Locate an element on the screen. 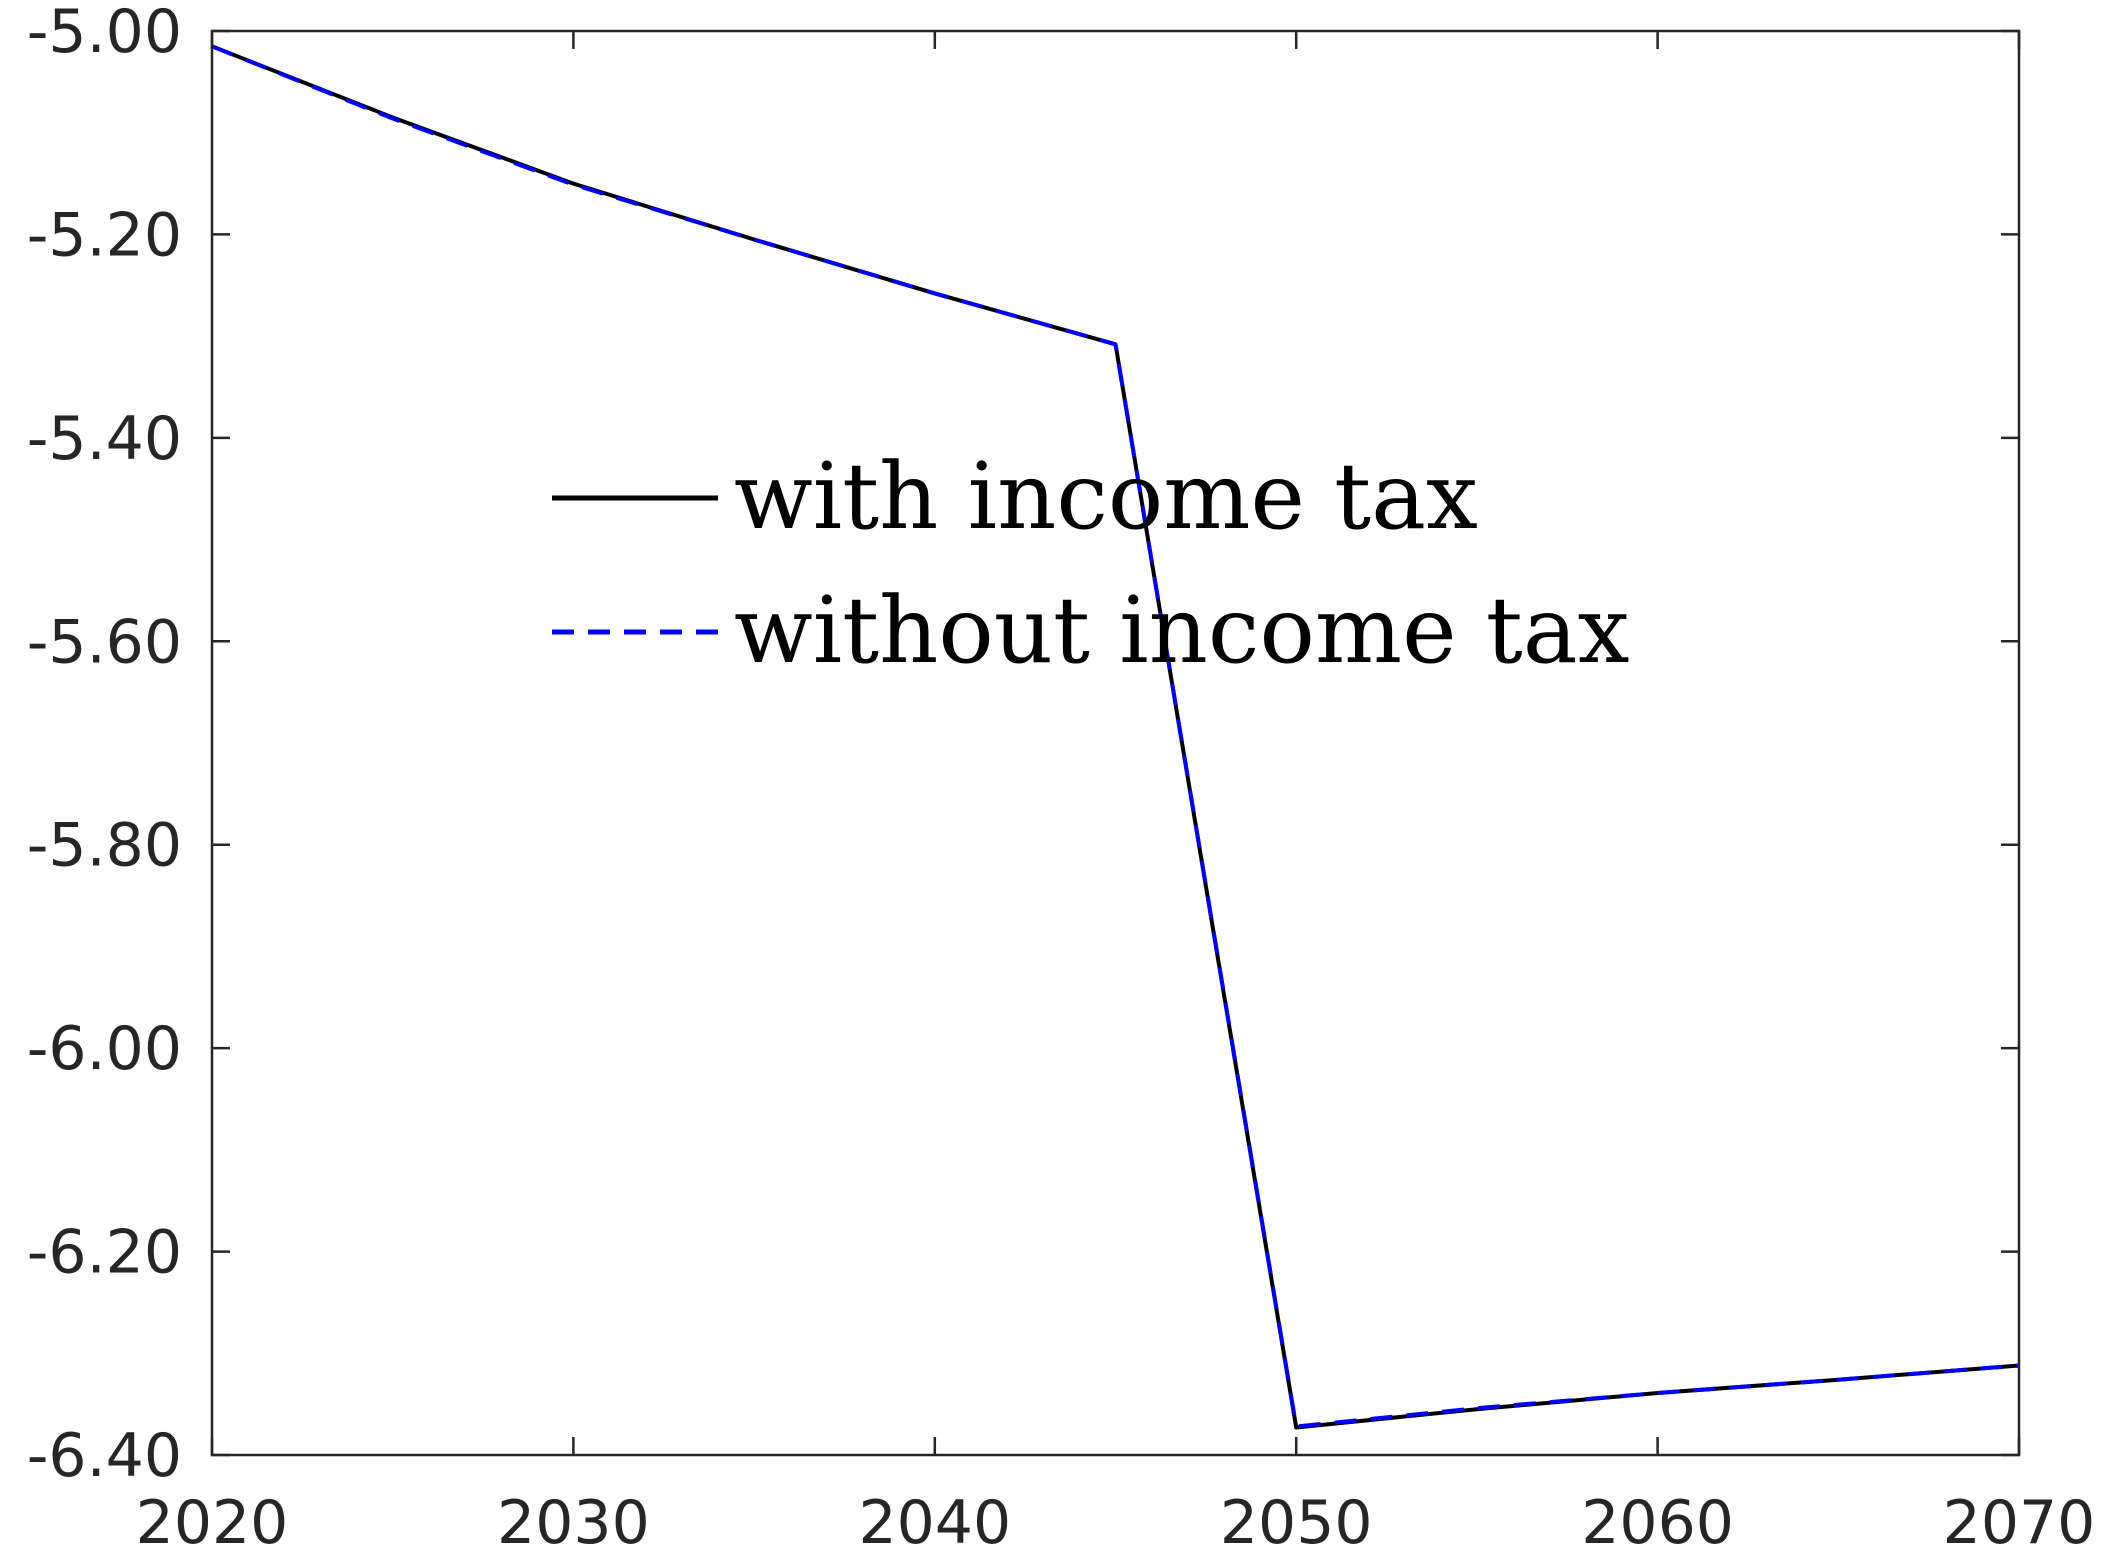 This screenshot has width=2109, height=1554. x-tick-label: 2060 is located at coordinates (1657, 1521).